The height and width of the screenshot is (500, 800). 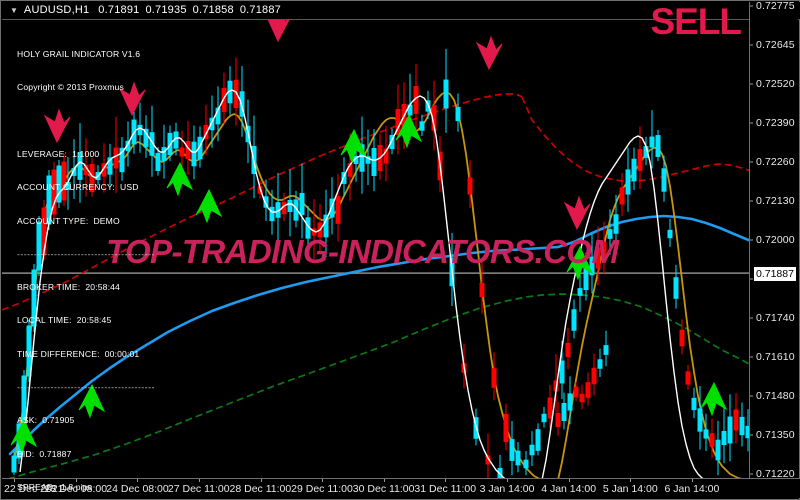 What do you see at coordinates (137, 489) in the screenshot?
I see `time-tick-label: 24 Dec 08:00` at bounding box center [137, 489].